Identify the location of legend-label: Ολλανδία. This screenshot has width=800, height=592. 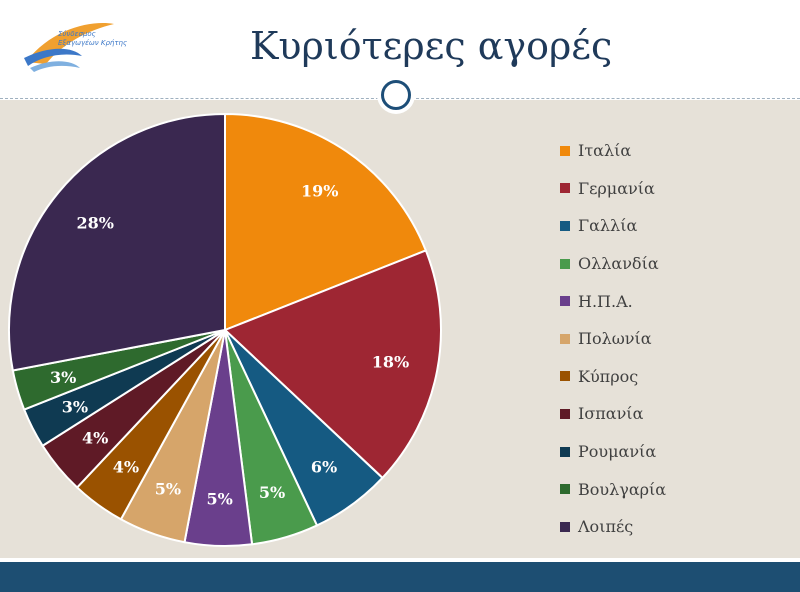
(618, 264).